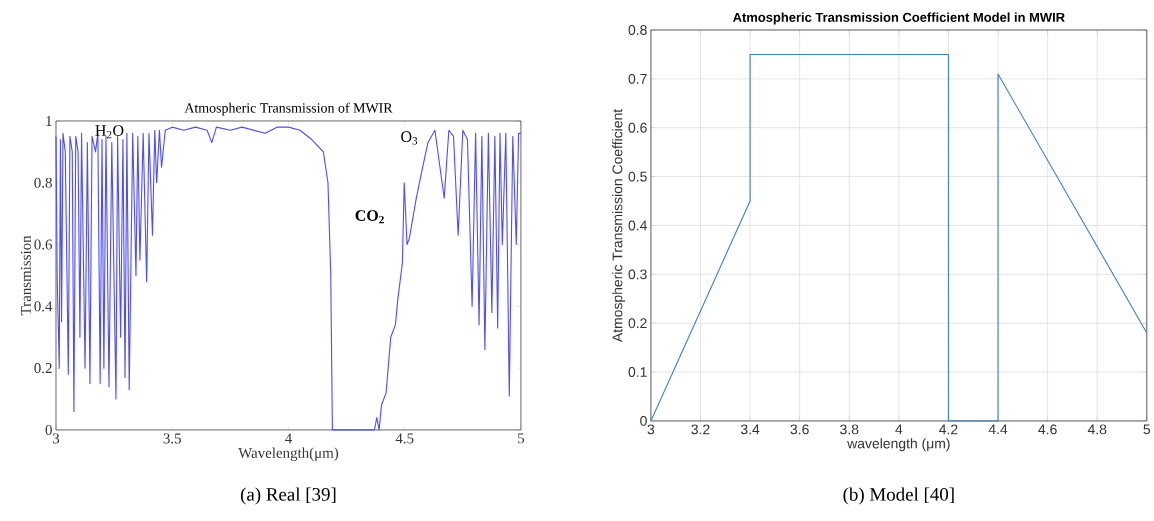 The height and width of the screenshot is (521, 1154). I want to click on x-tick-label: 3.2, so click(700, 429).